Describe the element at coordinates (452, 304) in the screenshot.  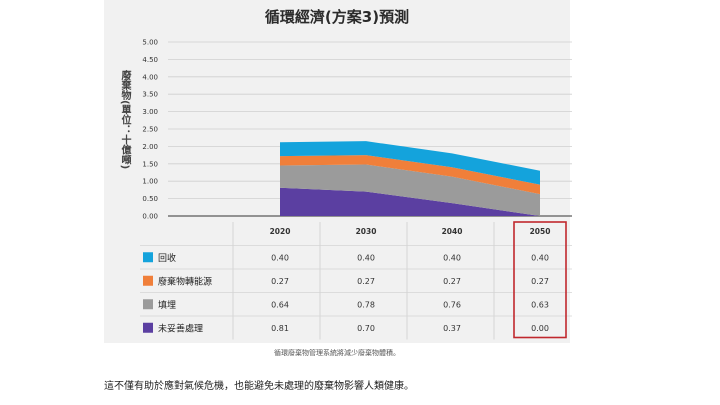
I see `table-cell: 0.76` at that location.